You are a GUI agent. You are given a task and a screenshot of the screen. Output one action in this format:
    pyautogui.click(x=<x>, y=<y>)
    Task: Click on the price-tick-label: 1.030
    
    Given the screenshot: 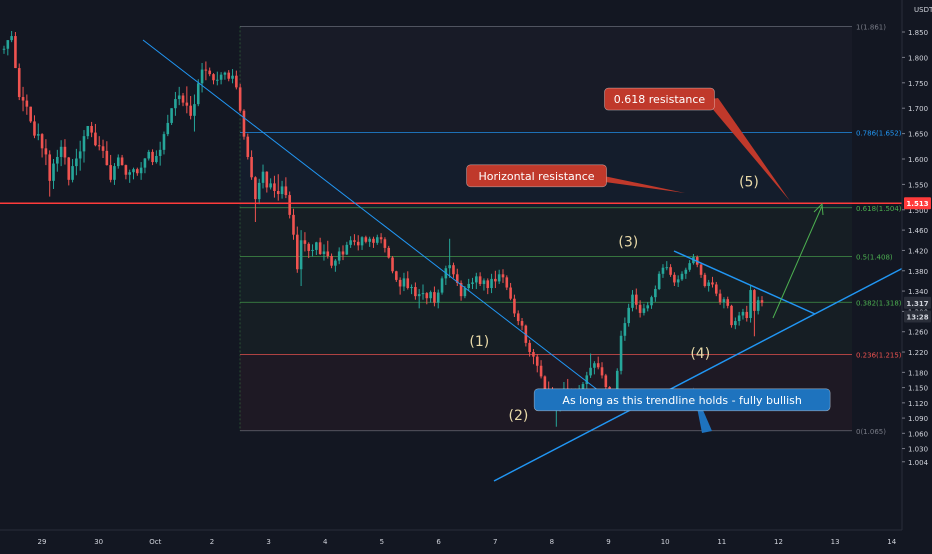 What is the action you would take?
    pyautogui.click(x=918, y=450)
    